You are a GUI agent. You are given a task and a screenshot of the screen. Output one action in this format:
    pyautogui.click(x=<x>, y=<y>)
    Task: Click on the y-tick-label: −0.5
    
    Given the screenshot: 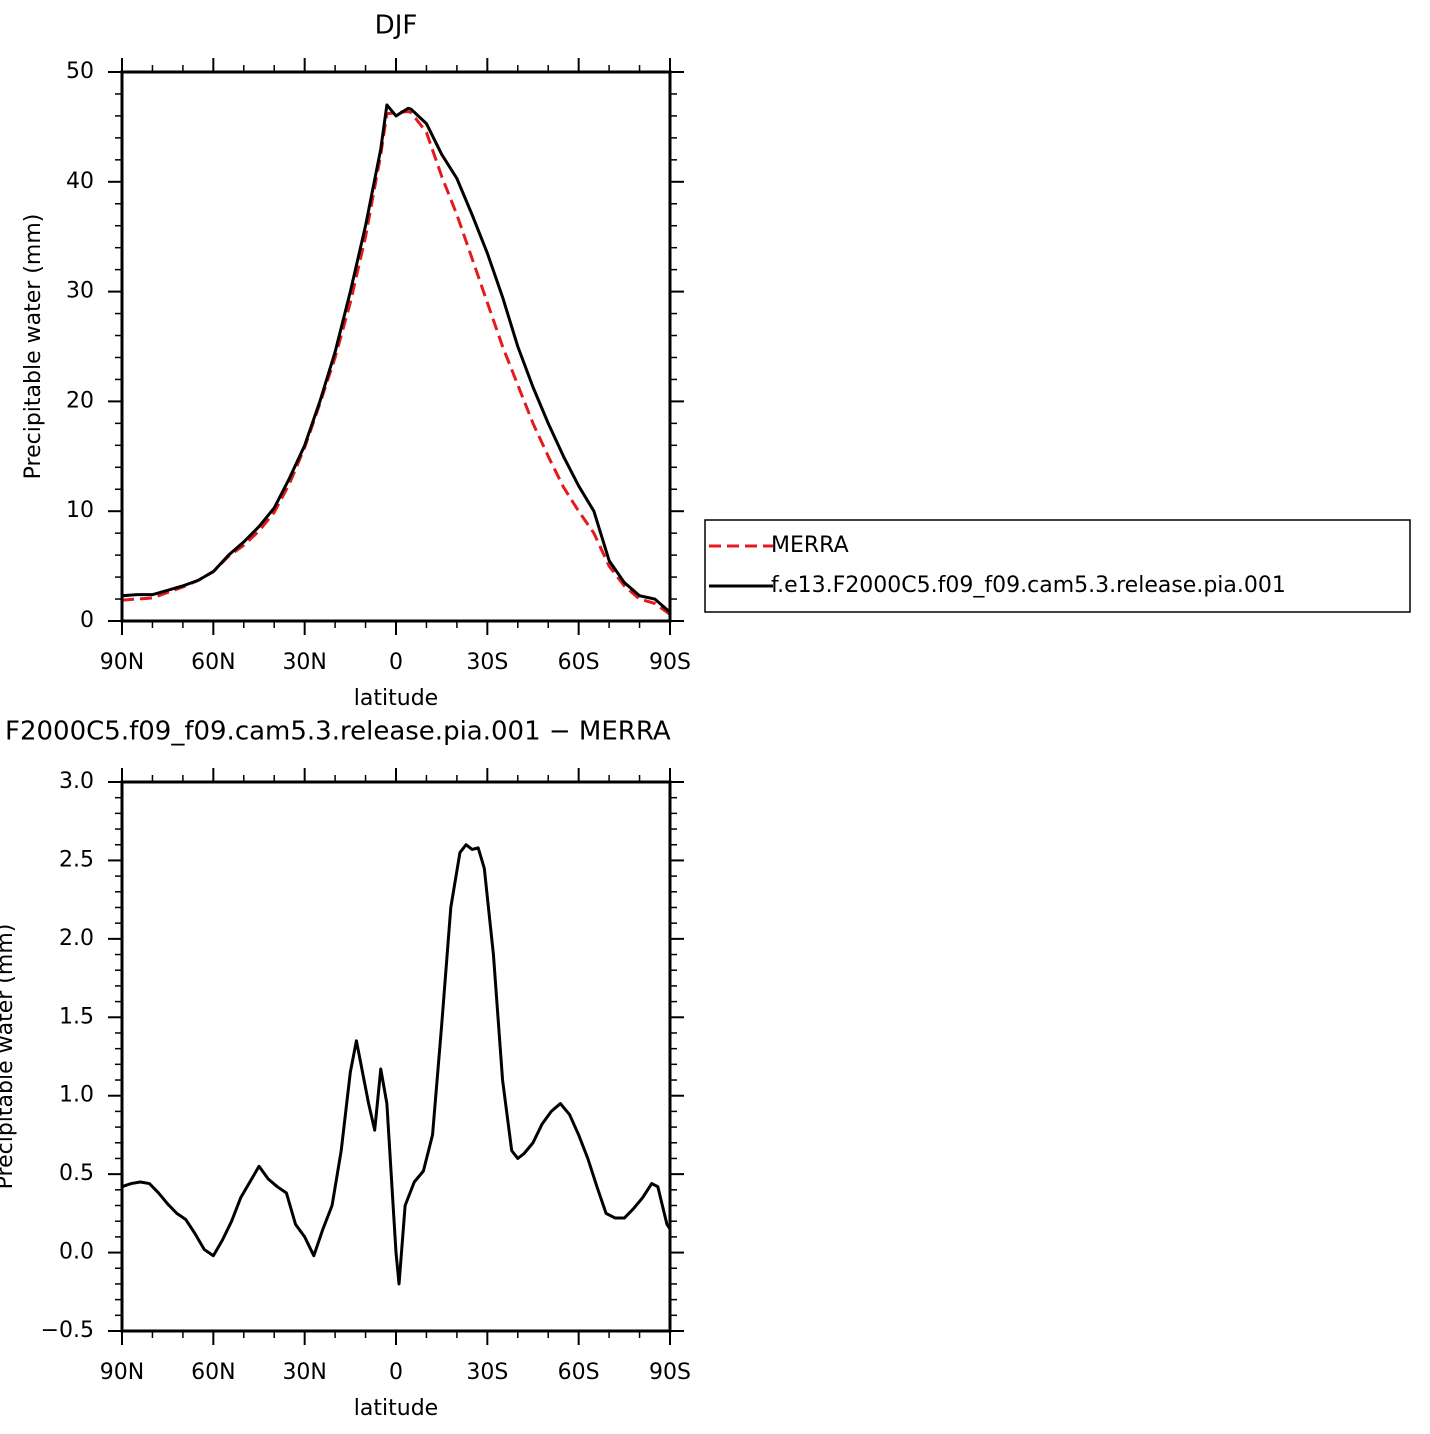 What is the action you would take?
    pyautogui.click(x=67, y=1330)
    